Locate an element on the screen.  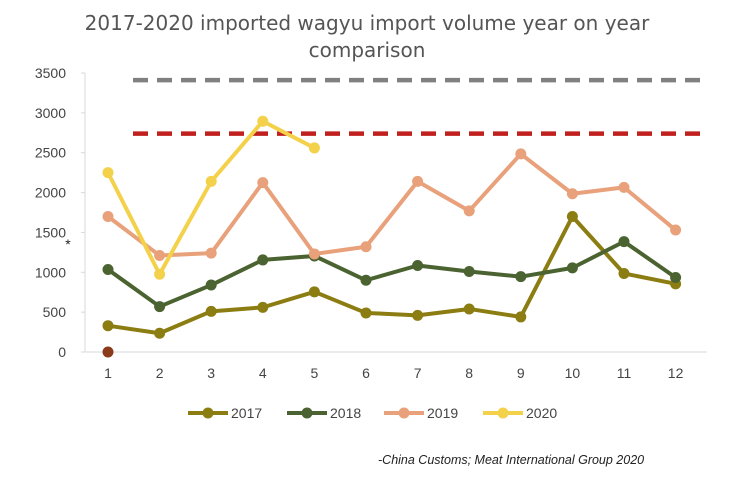
legend-label: 2018 is located at coordinates (345, 413).